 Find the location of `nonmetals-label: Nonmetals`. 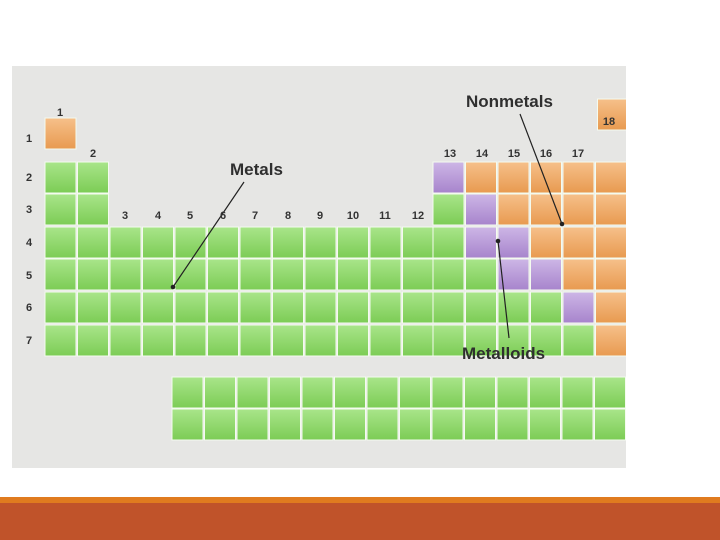

nonmetals-label: Nonmetals is located at coordinates (509, 101).